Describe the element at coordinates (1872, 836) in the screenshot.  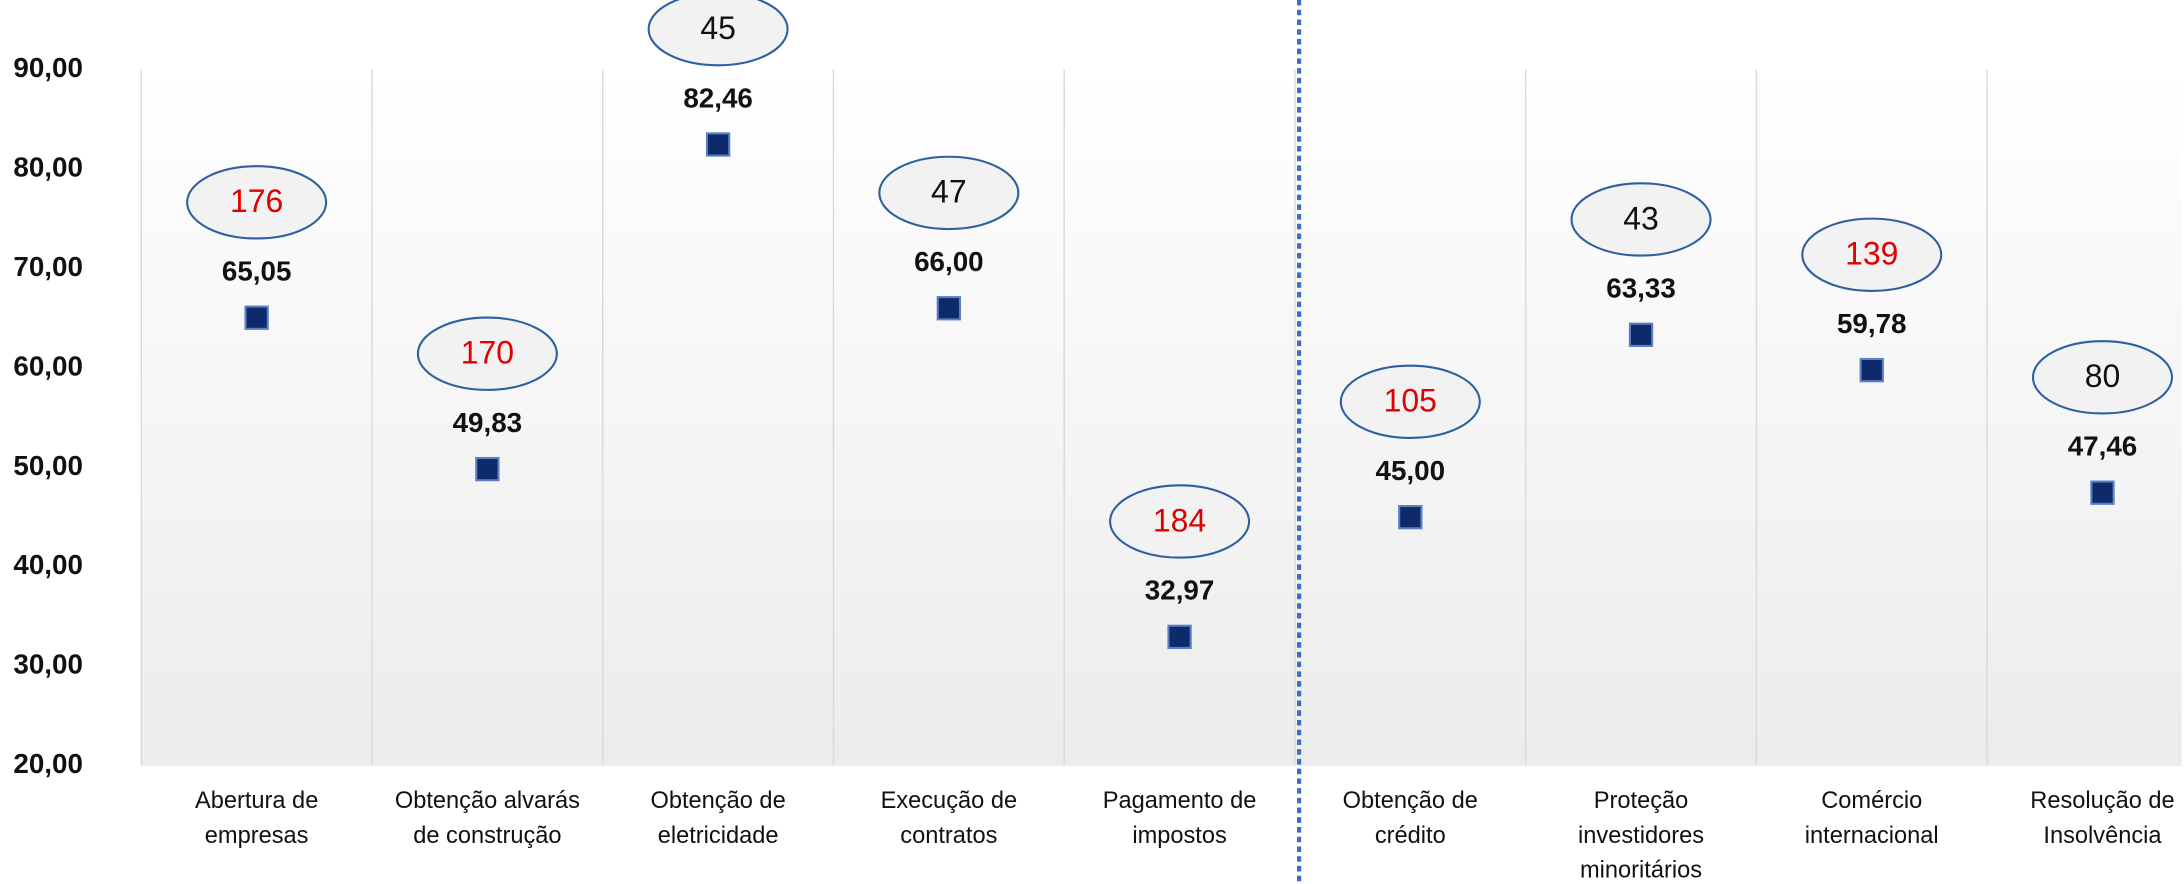
I see `x-tick-label: internacional` at that location.